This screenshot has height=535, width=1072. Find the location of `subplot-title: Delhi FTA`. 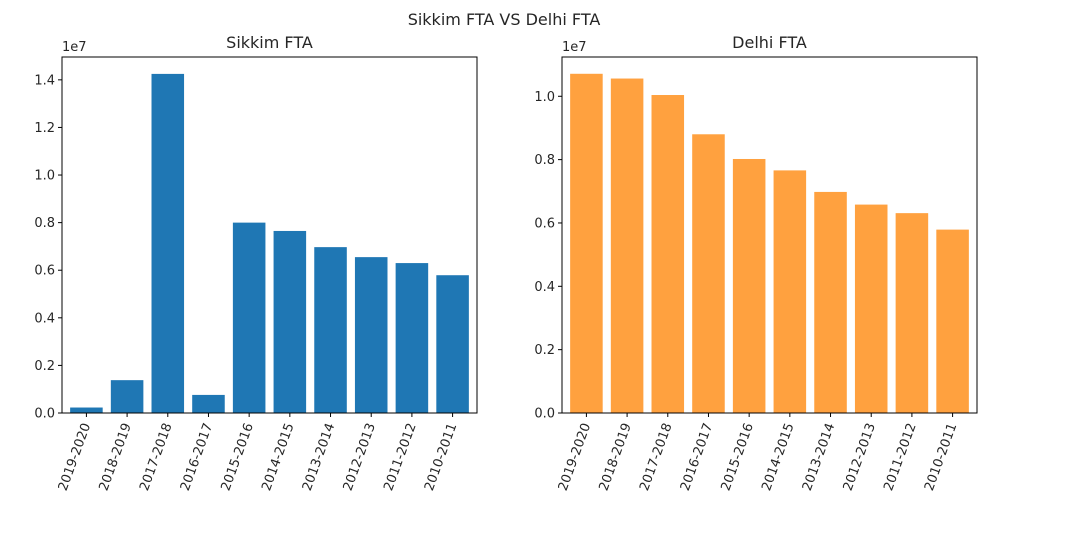

subplot-title: Delhi FTA is located at coordinates (769, 42).